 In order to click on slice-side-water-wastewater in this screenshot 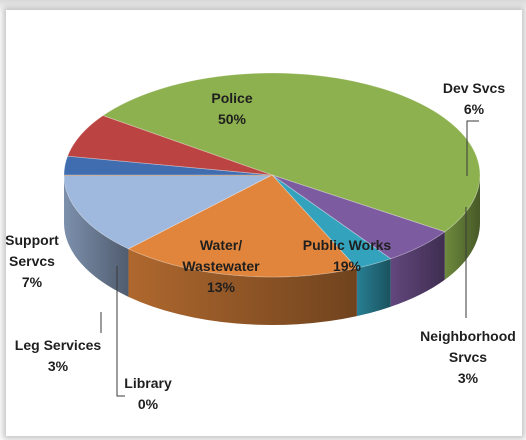, I will do `click(96, 236)`.